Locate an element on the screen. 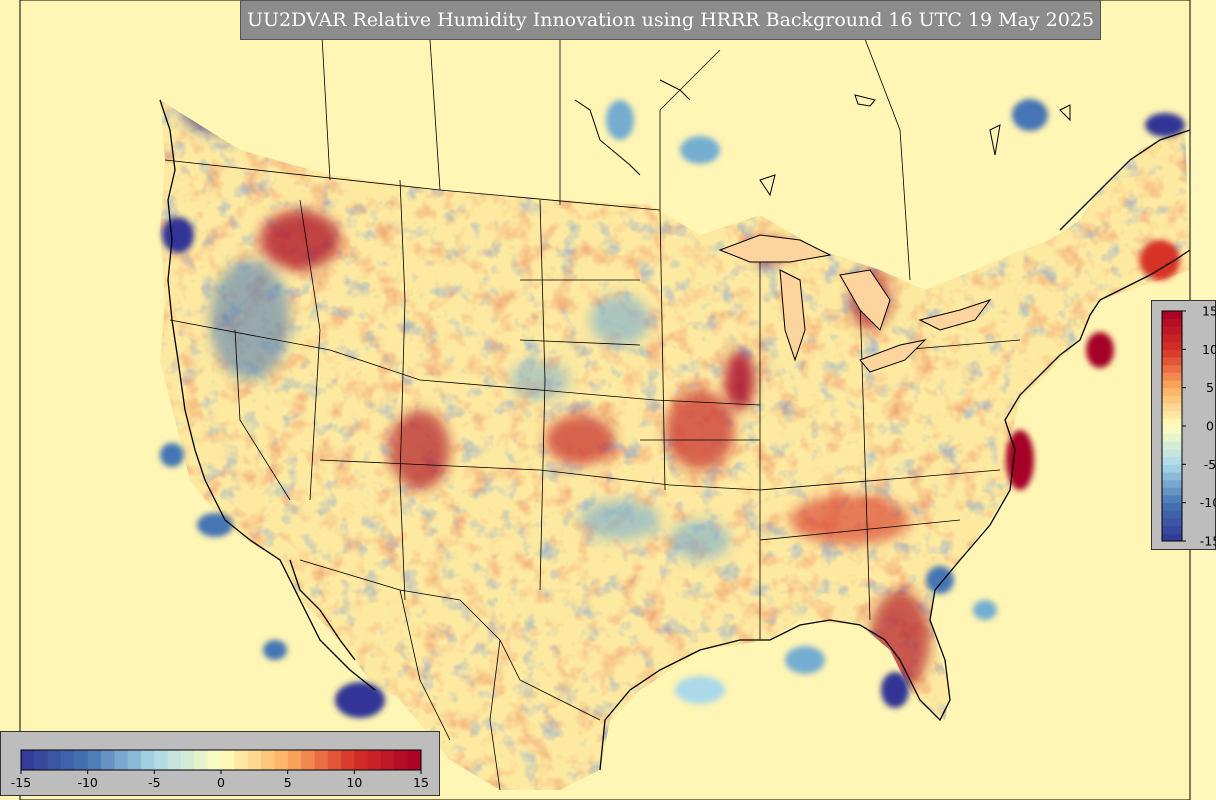 This screenshot has height=800, width=1216. colorbar-horizontal: -15 -10 -5 0 5 10 15 is located at coordinates (220, 763).